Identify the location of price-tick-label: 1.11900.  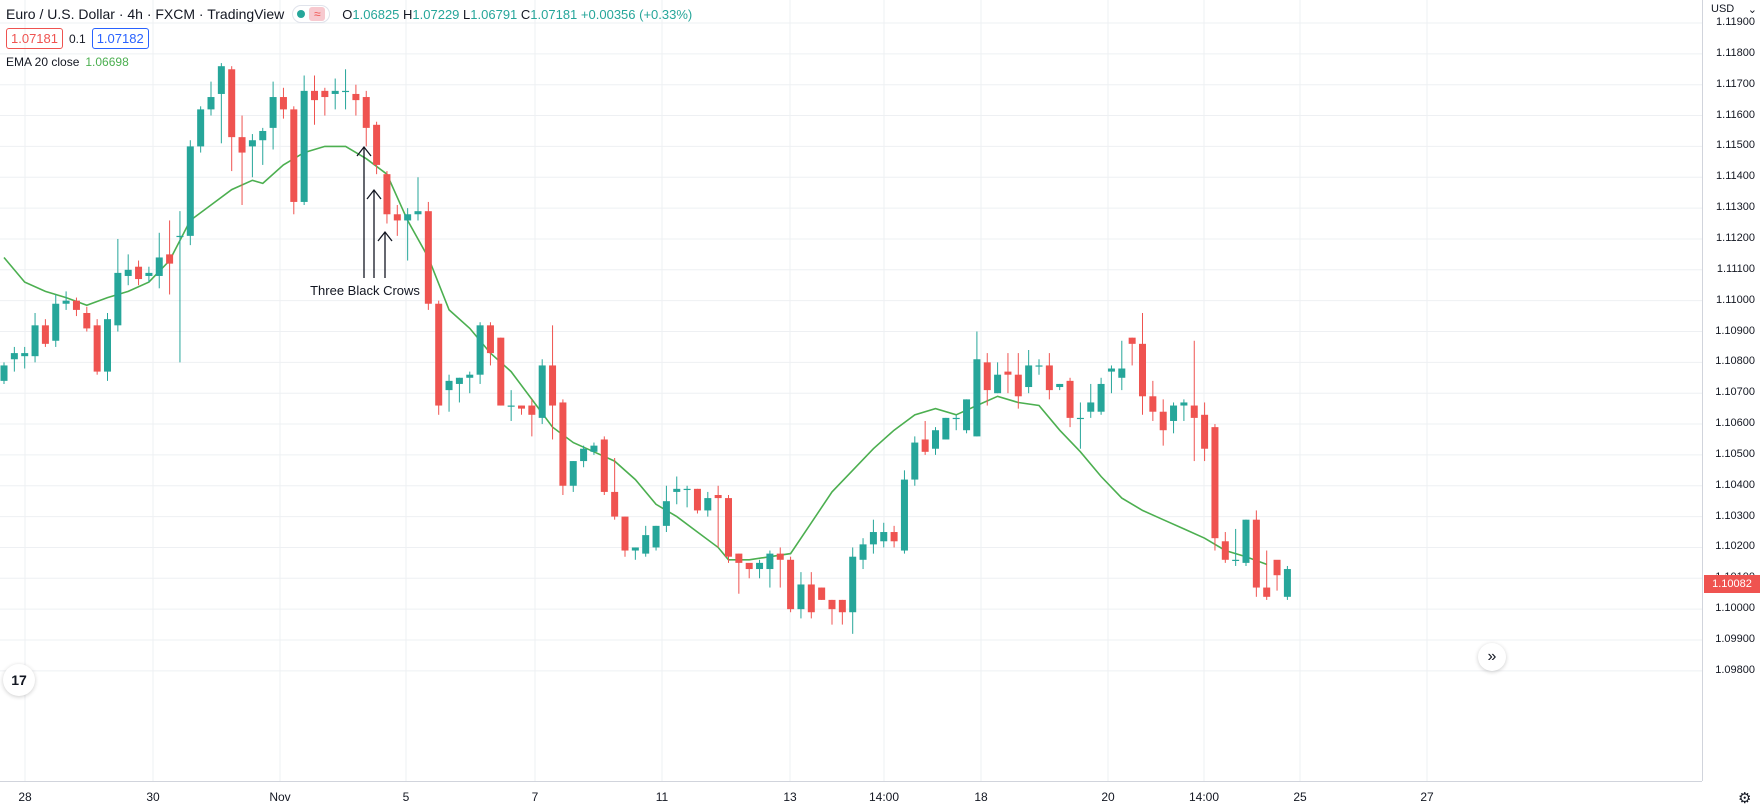
(1735, 22).